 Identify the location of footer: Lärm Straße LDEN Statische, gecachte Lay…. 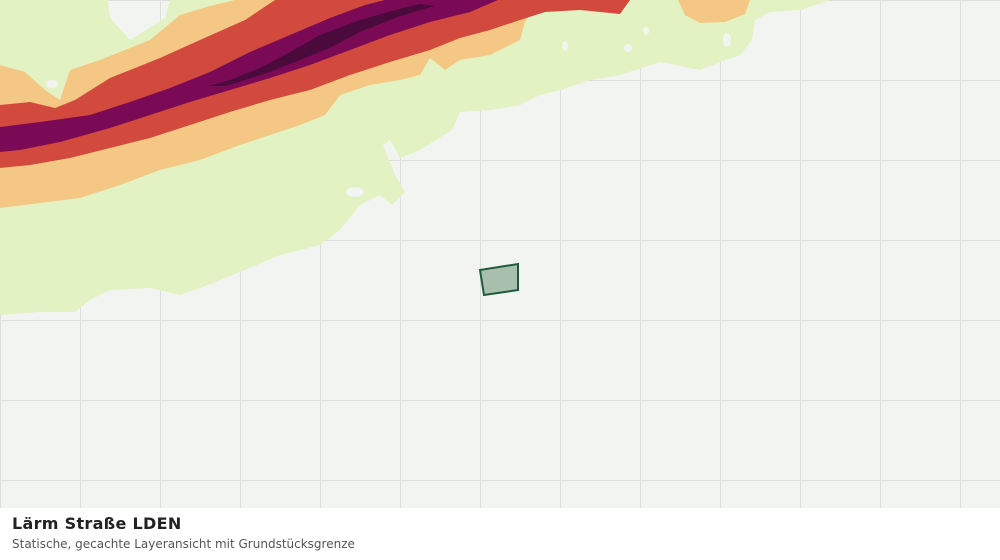
(500, 534).